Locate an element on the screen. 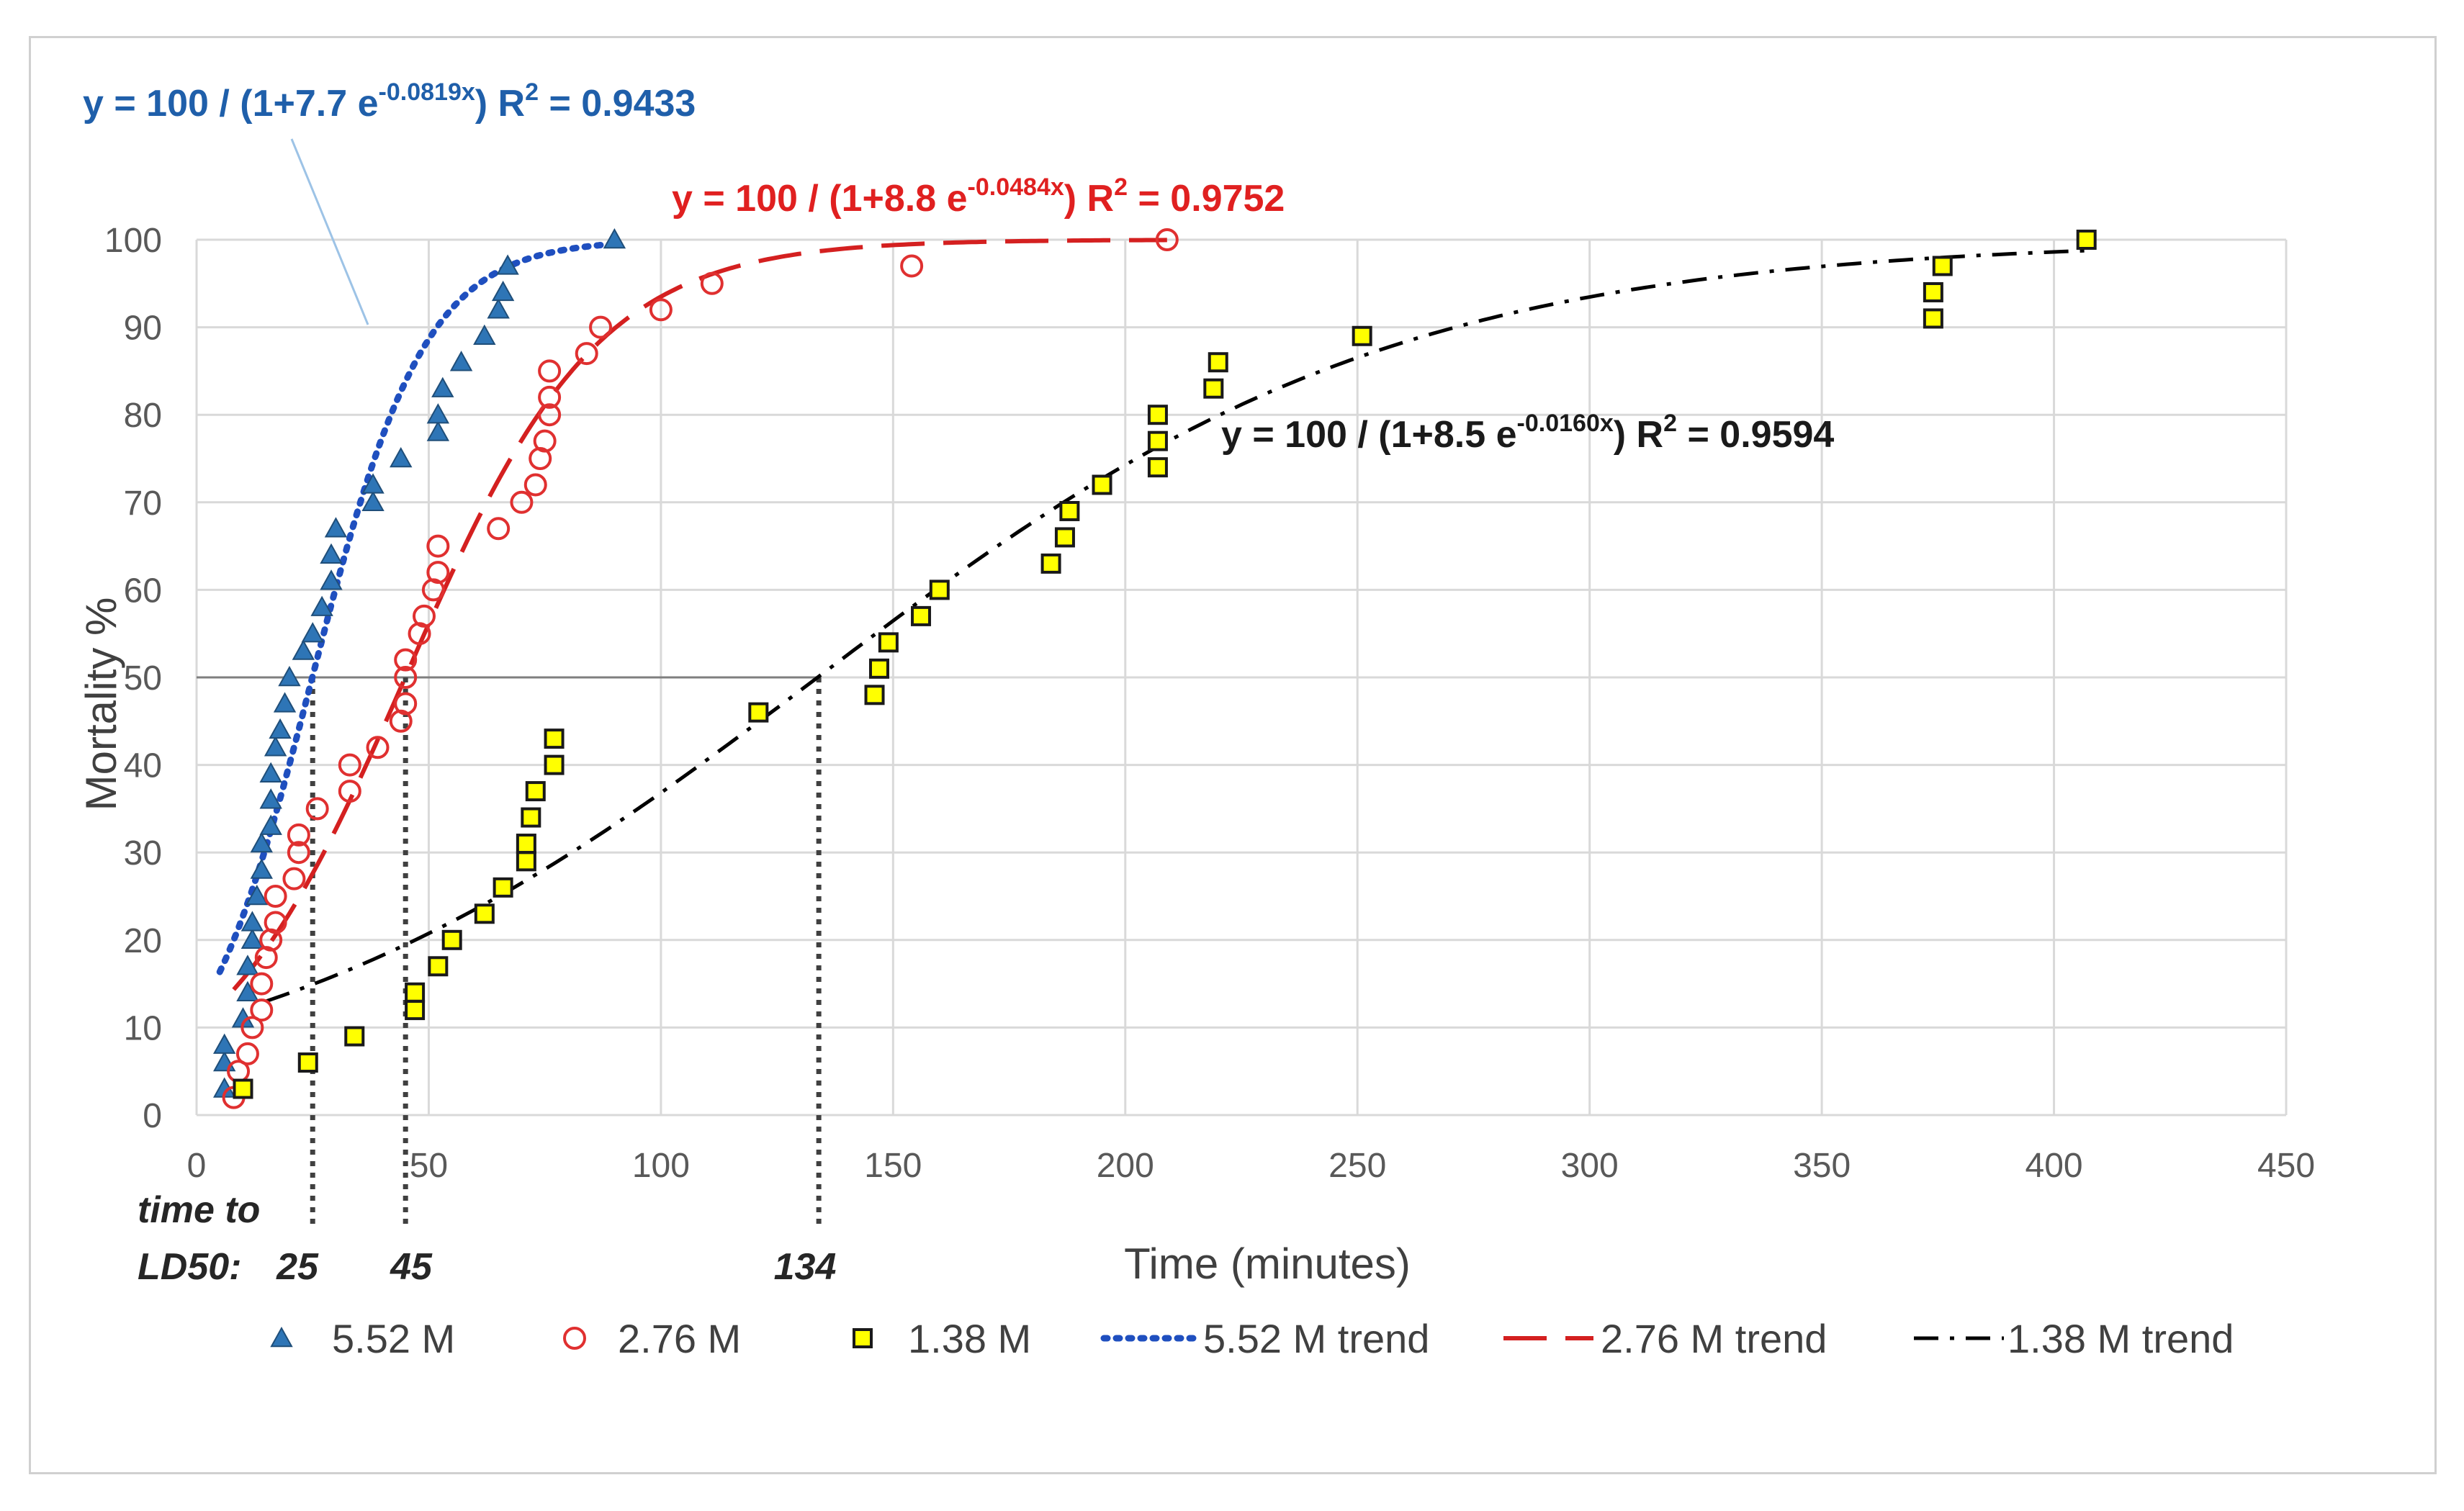  y-tick-label: 60 is located at coordinates (143, 591).